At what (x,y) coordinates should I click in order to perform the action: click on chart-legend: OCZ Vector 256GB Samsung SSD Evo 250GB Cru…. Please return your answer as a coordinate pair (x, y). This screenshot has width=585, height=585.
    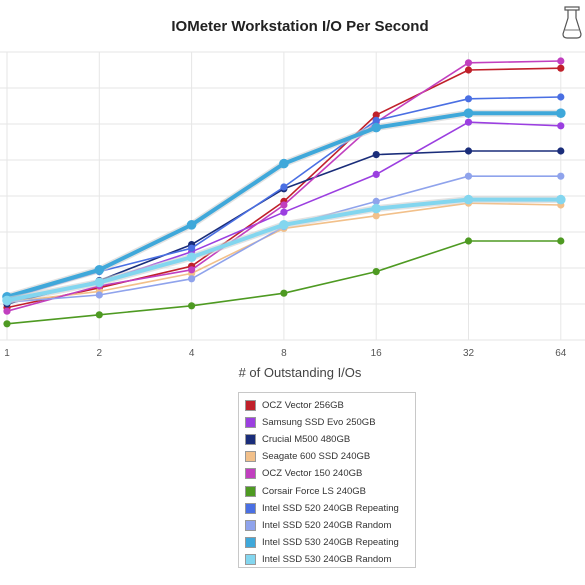
    Looking at the image, I should click on (327, 480).